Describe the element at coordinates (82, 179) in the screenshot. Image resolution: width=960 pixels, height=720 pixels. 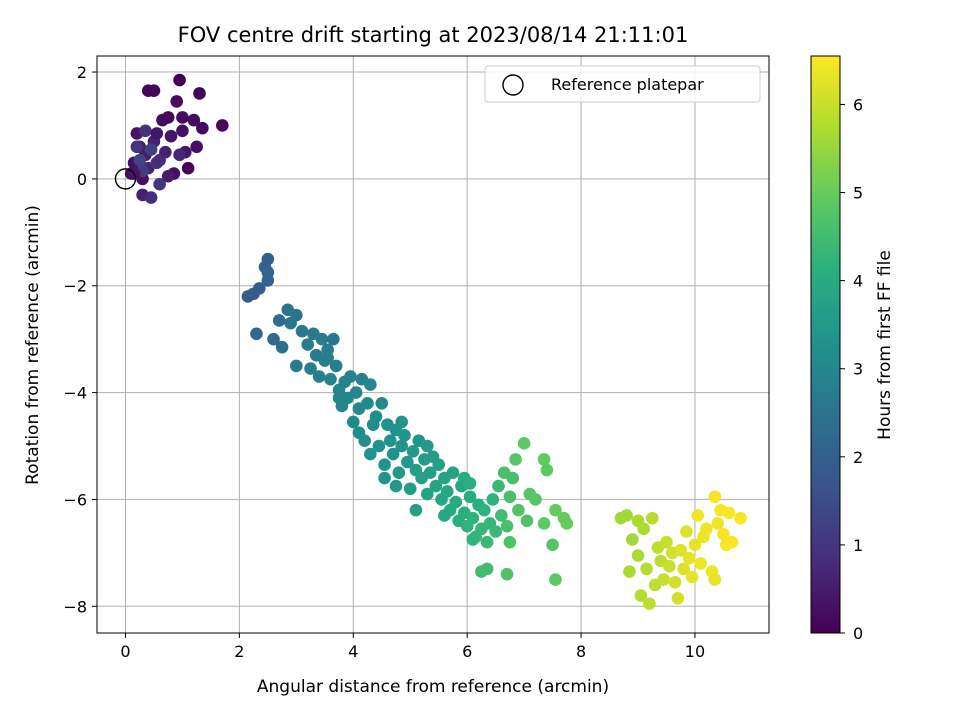
I see `y-tick-label: 0` at that location.